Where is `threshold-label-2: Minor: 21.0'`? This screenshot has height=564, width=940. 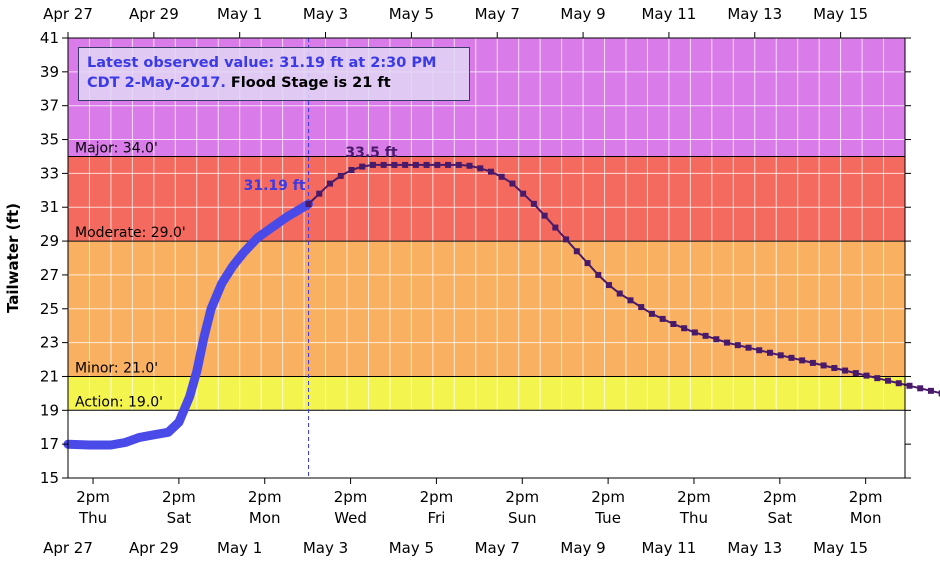
threshold-label-2: Minor: 21.0' is located at coordinates (116, 368).